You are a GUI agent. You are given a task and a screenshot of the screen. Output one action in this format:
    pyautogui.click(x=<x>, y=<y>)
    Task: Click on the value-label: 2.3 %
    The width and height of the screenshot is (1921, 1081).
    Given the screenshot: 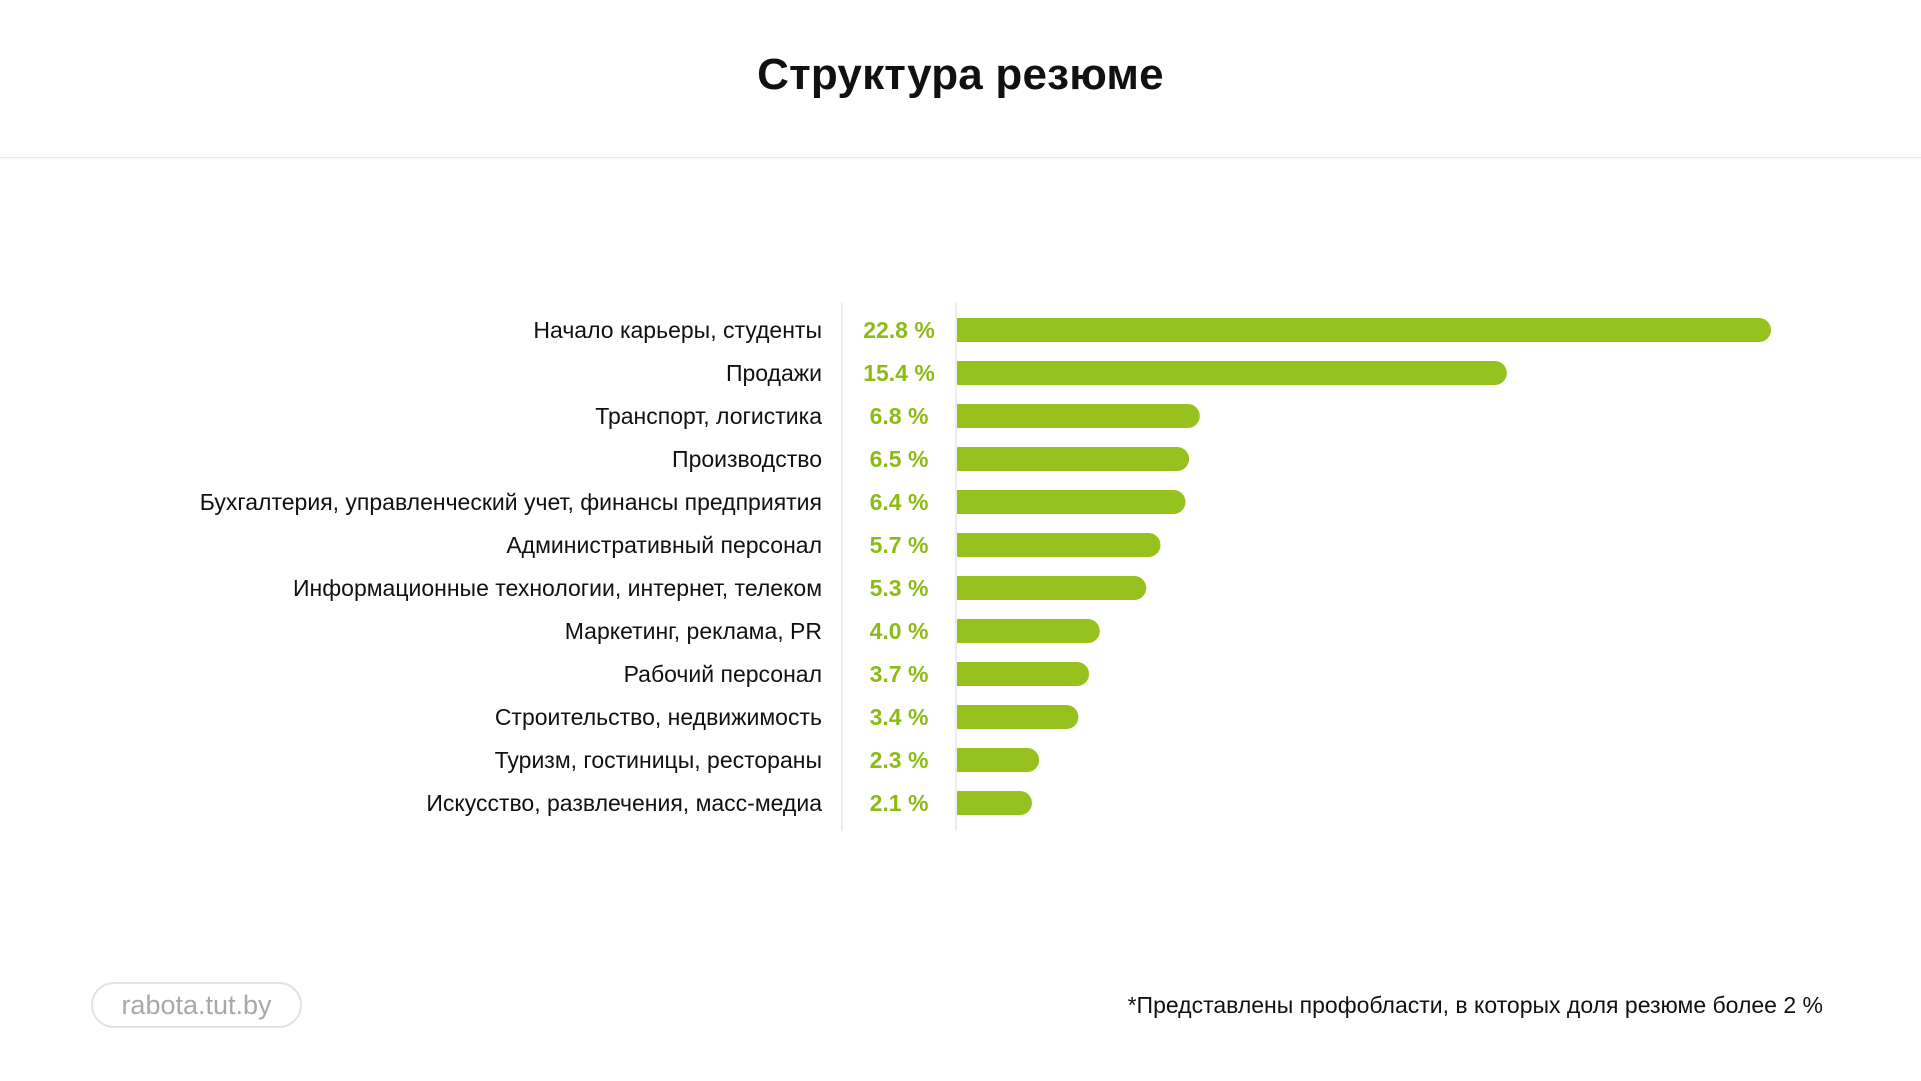 What is the action you would take?
    pyautogui.click(x=899, y=760)
    